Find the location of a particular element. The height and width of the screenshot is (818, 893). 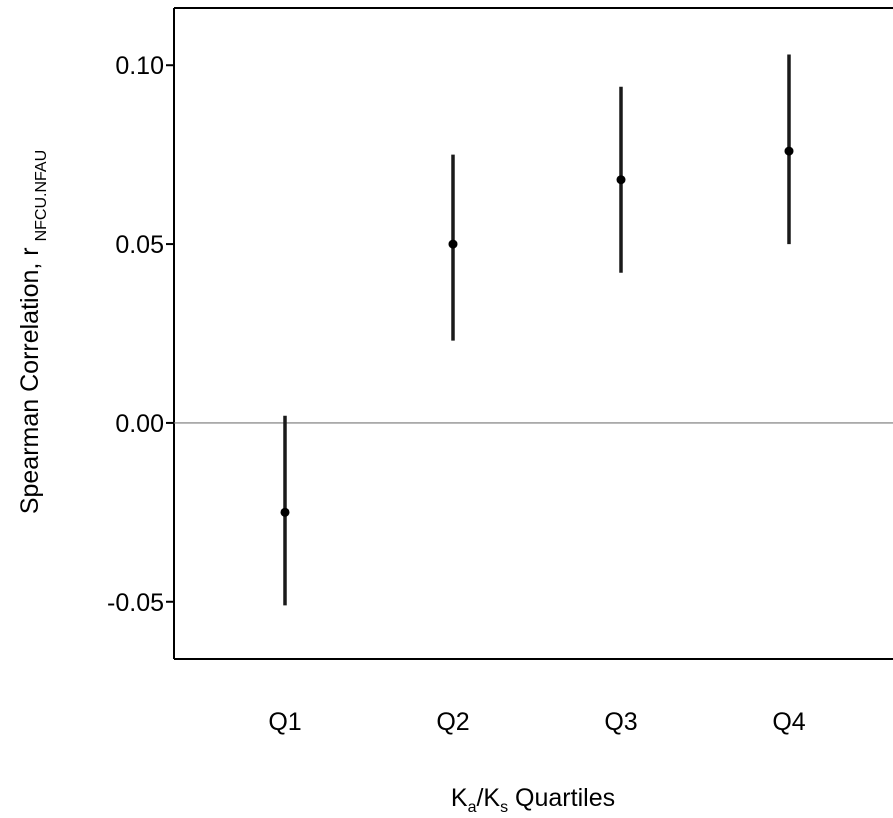

x-axis-ticks: Q1 Q2 Q3 Q4 is located at coordinates (536, 722).